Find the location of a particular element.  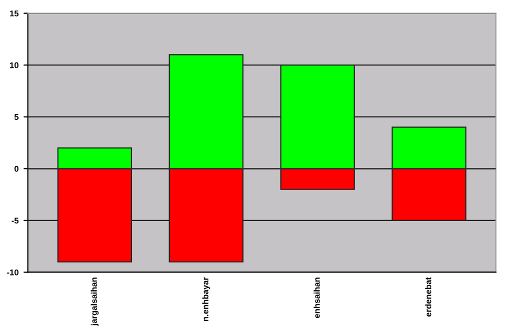

y-tick-label: -10 is located at coordinates (12, 272).